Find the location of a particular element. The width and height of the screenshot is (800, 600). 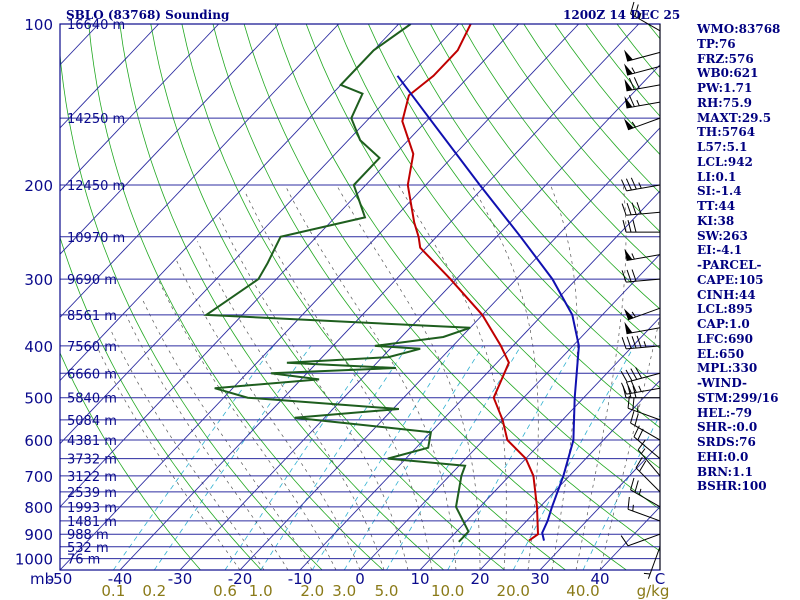

height-label: 3732 m is located at coordinates (92, 460).